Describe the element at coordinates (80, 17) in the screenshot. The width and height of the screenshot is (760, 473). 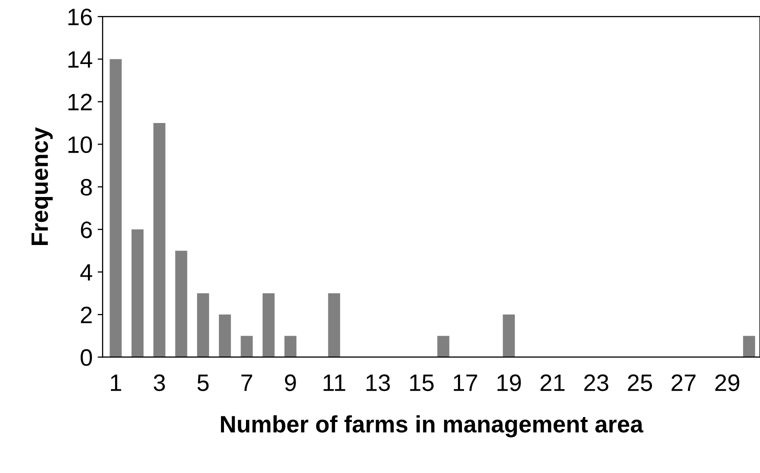
I see `y-tick-label: 16` at that location.